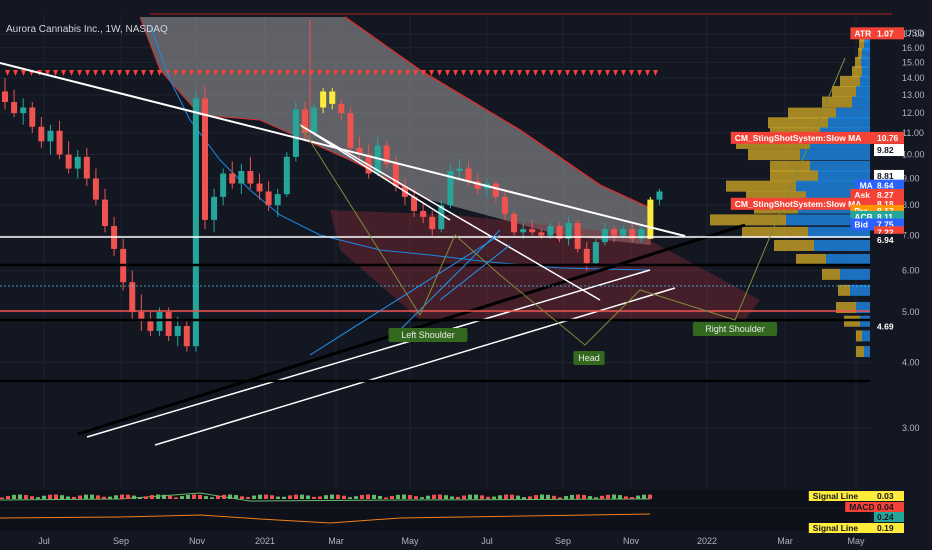 The width and height of the screenshot is (932, 550). What do you see at coordinates (885, 150) in the screenshot?
I see `price-tag-value: 9.82` at bounding box center [885, 150].